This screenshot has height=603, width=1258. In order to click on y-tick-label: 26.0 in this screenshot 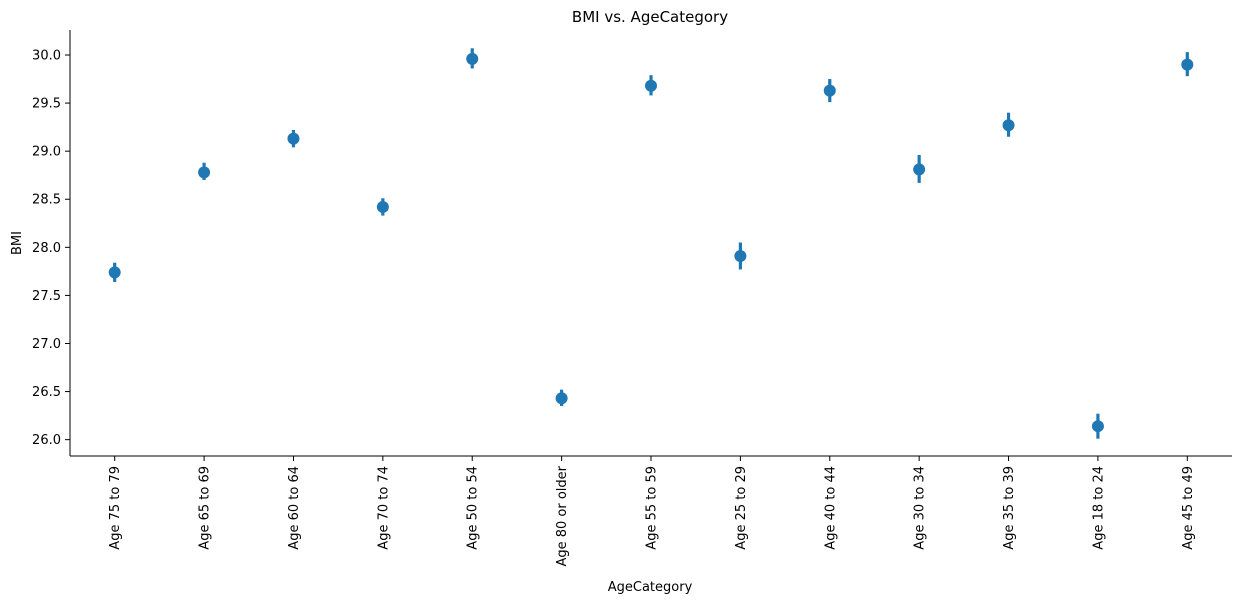, I will do `click(46, 440)`.